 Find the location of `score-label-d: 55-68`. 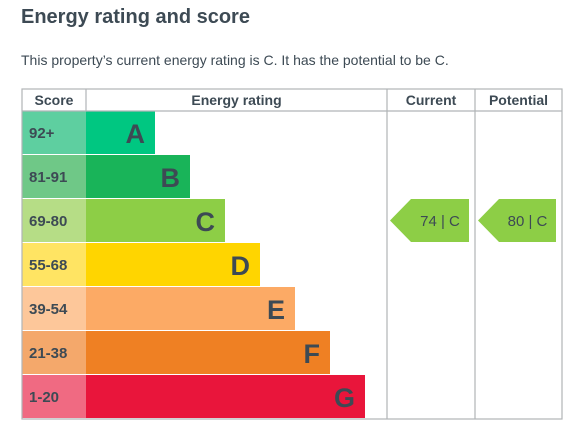

score-label-d: 55-68 is located at coordinates (48, 265).